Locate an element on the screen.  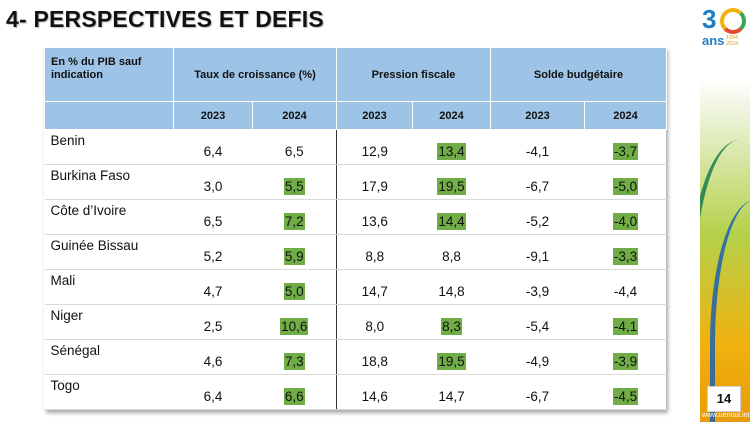
website-url: www.uemoa.int is located at coordinates (726, 415).